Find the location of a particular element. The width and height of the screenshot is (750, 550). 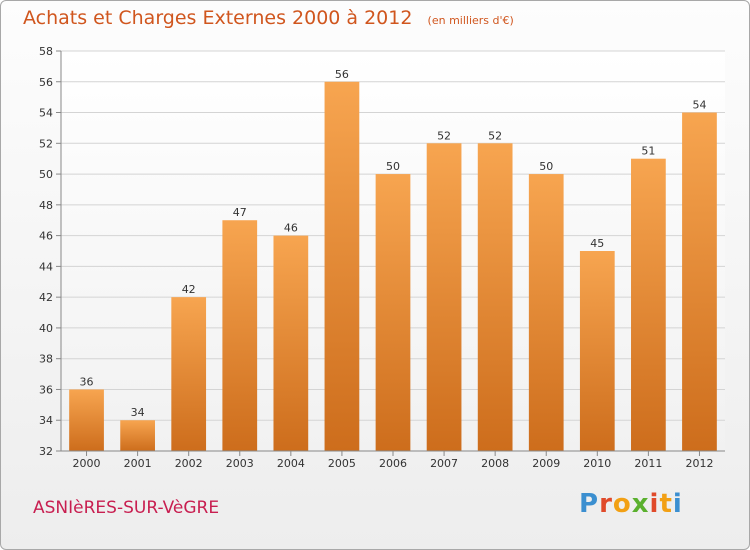

y-tick-label: 56 is located at coordinates (46, 82).